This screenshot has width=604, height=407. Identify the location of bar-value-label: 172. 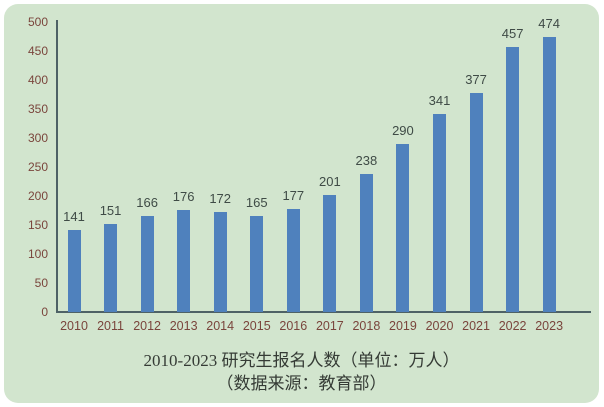
(220, 199).